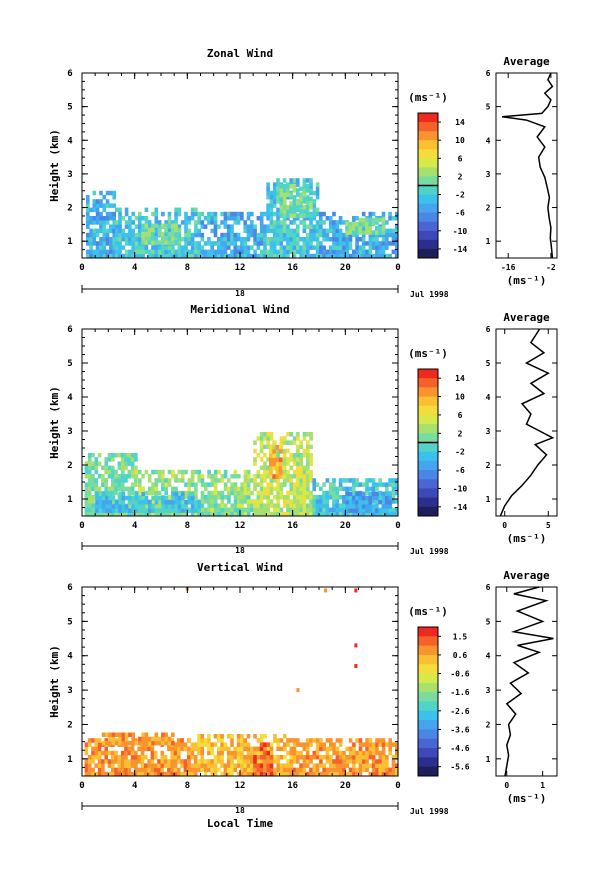 This screenshot has width=610, height=873. Describe the element at coordinates (428, 465) in the screenshot. I see `colorbar-segment` at that location.